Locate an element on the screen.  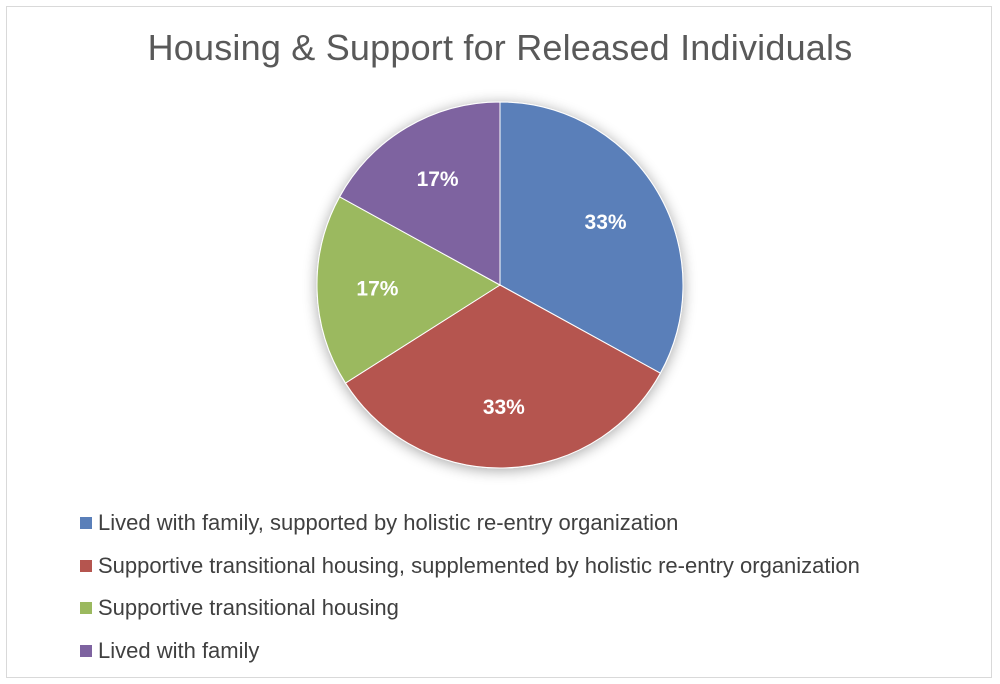
pie-data-labels: 33% 33% 17% 17% is located at coordinates (491, 293).